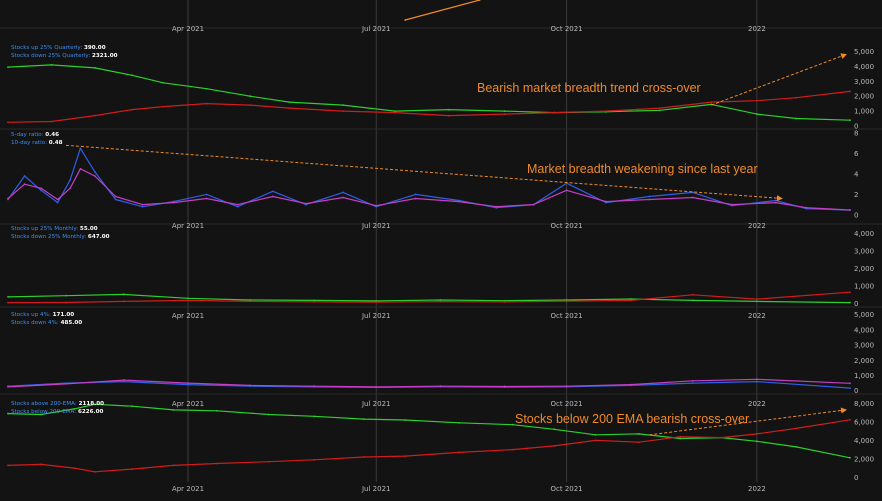 Image resolution: width=882 pixels, height=501 pixels. I want to click on daily4-ytick-4: 4,000, so click(864, 330).